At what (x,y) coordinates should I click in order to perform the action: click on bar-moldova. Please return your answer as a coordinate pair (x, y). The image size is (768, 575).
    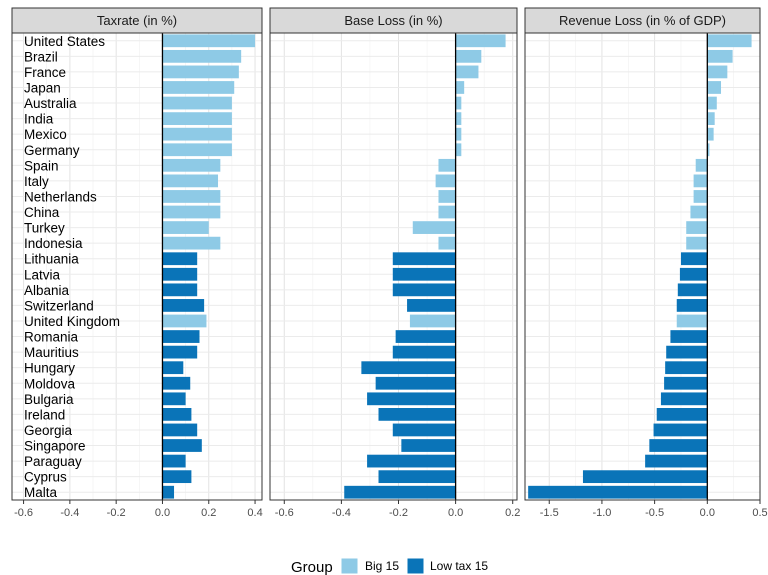
    Looking at the image, I should click on (176, 383).